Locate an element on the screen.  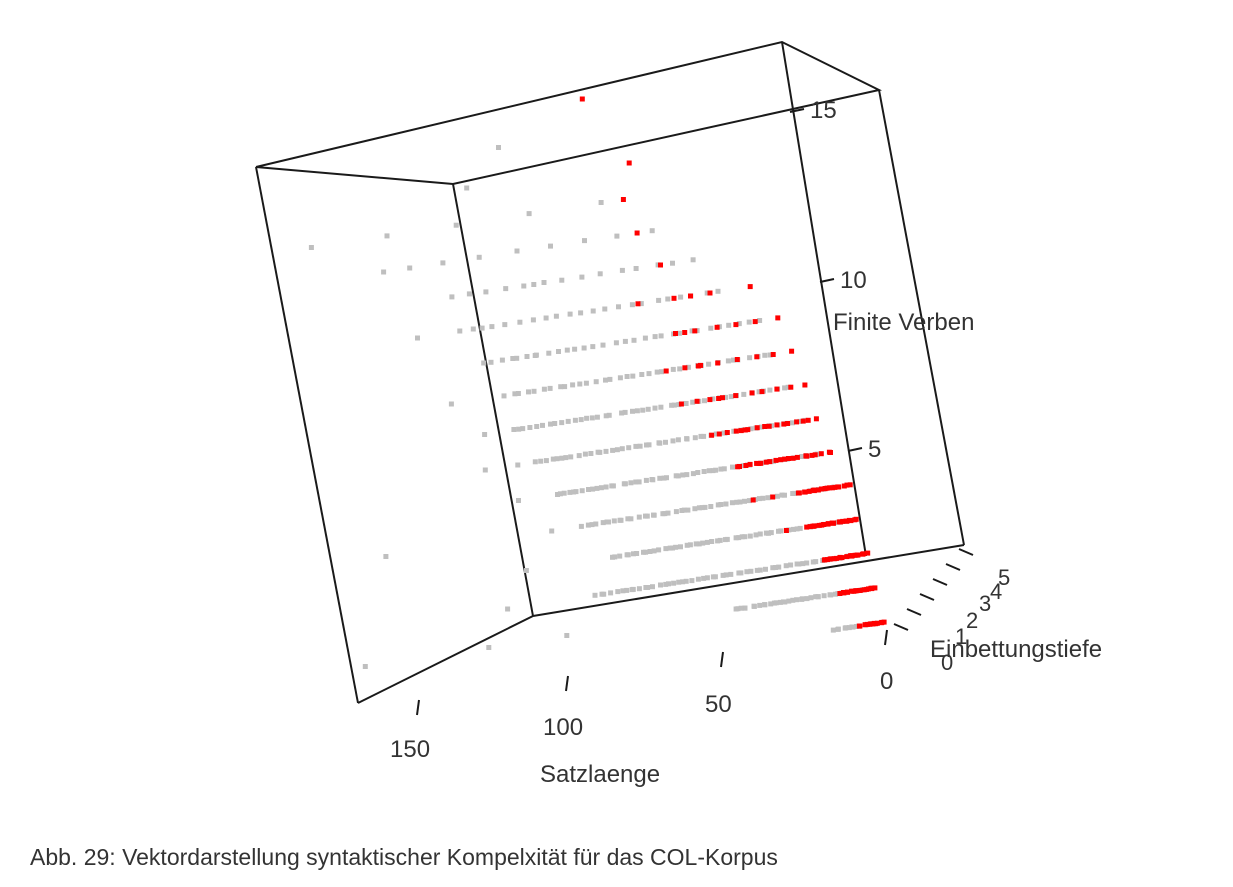
x-tick-label: 0 is located at coordinates (886, 681).